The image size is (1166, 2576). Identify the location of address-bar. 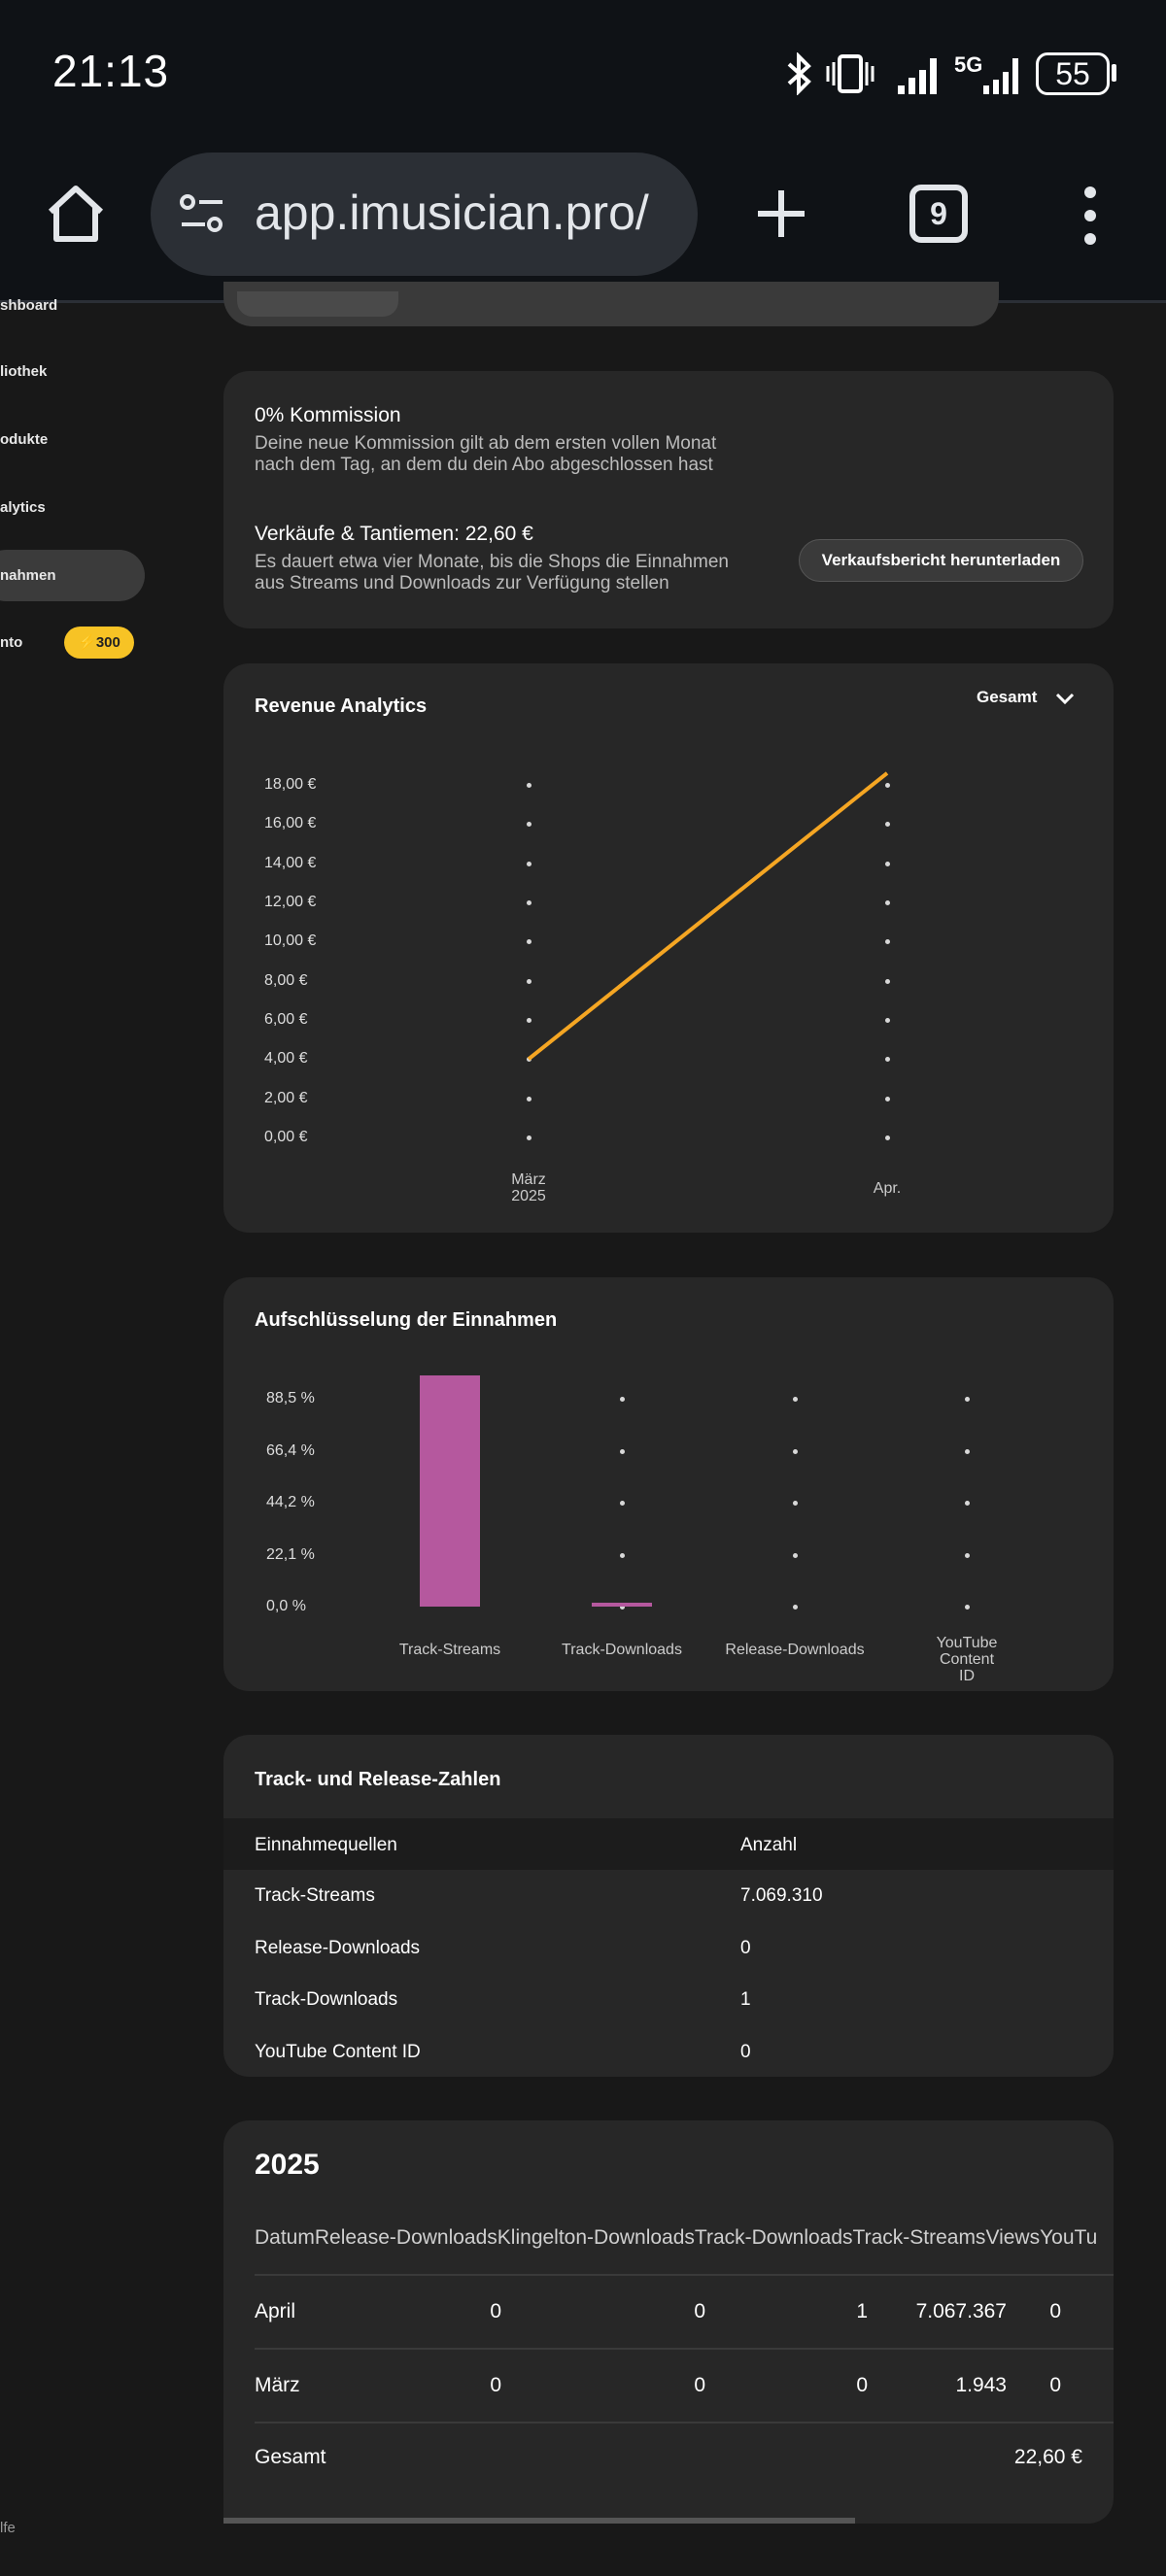
(424, 214).